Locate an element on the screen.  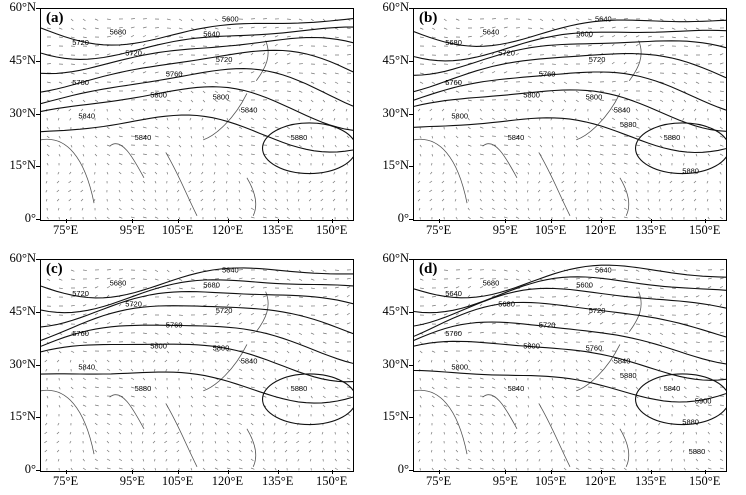
contour-label: 5680 is located at coordinates (211, 284).